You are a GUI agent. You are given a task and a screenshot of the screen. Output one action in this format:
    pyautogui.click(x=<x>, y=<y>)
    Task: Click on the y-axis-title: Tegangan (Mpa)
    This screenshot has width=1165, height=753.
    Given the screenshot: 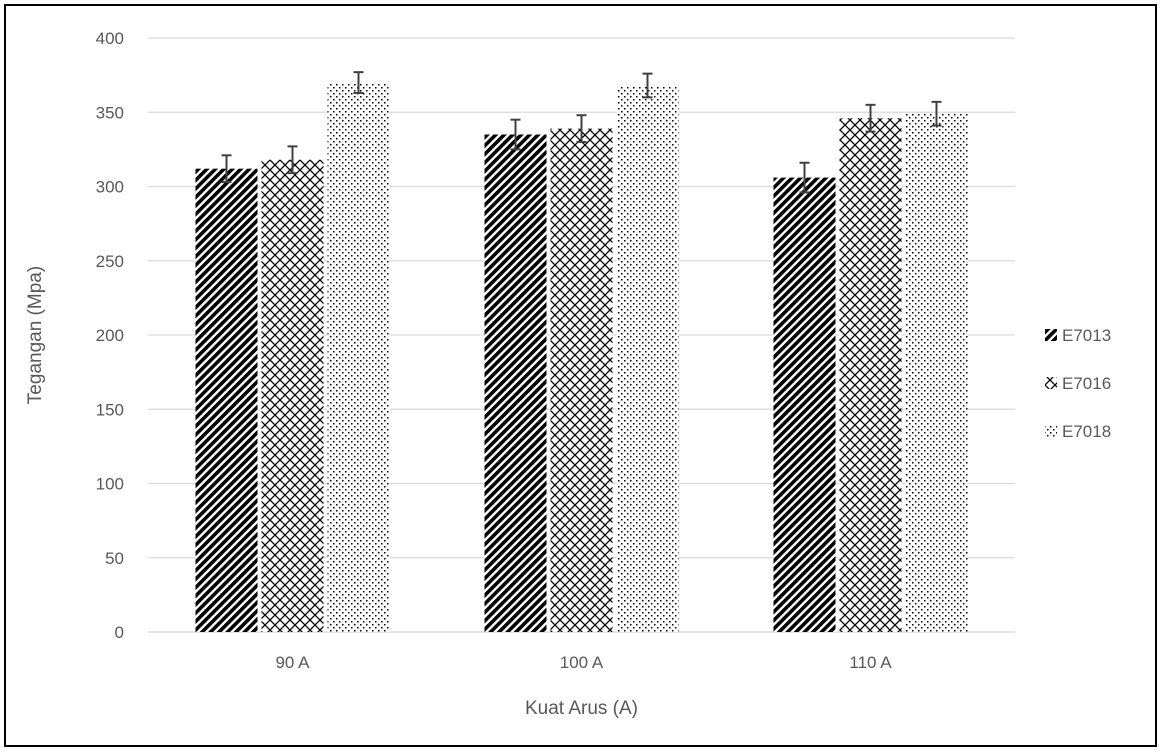 What is the action you would take?
    pyautogui.click(x=35, y=335)
    